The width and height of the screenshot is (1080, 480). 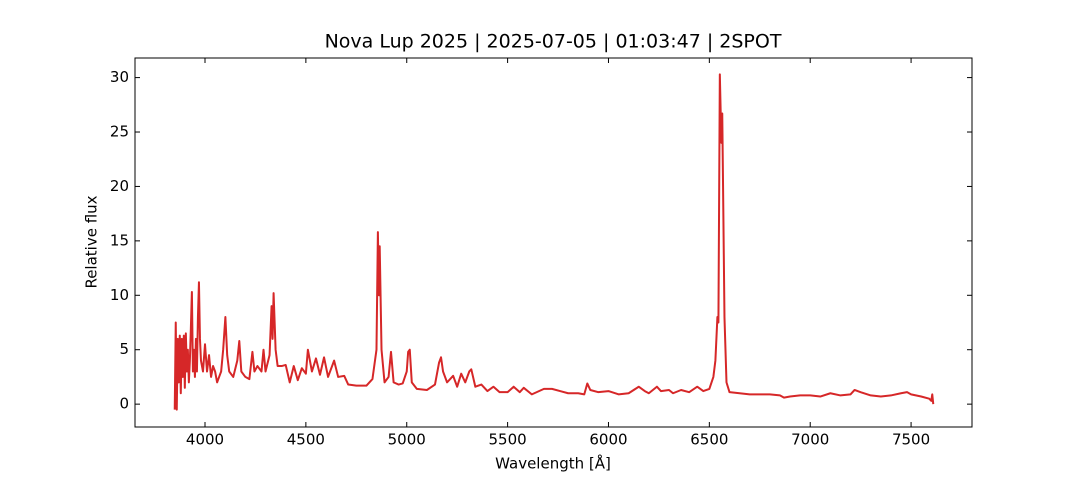 What do you see at coordinates (119, 240) in the screenshot?
I see `y-tick-label: 15` at bounding box center [119, 240].